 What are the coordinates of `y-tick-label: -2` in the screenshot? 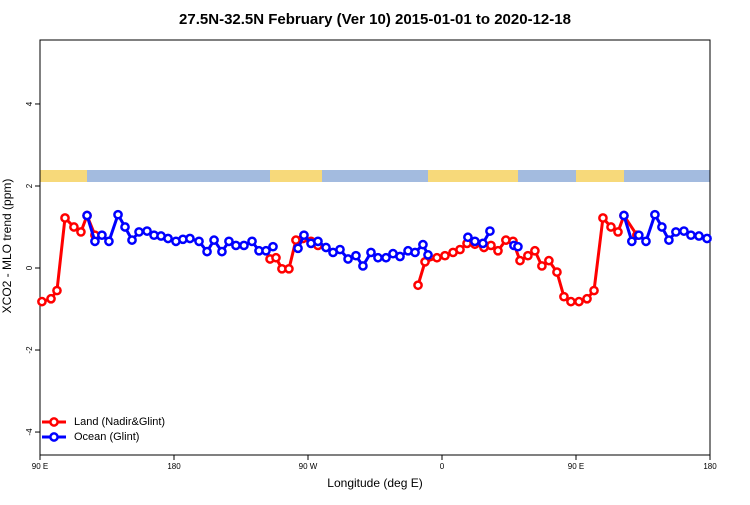 It's located at (29, 350).